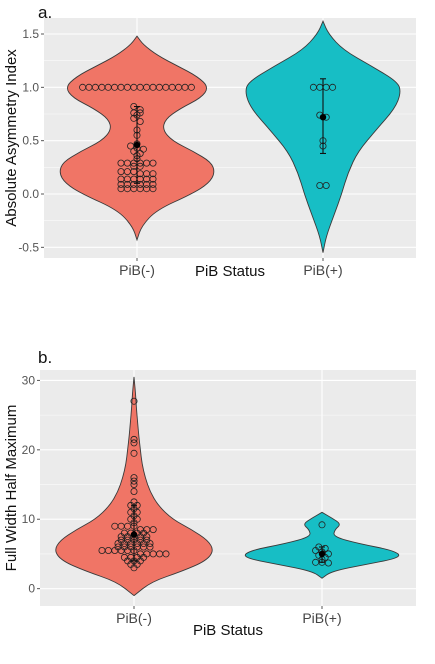  Describe the element at coordinates (29, 450) in the screenshot. I see `y-tick-label: 20` at that location.